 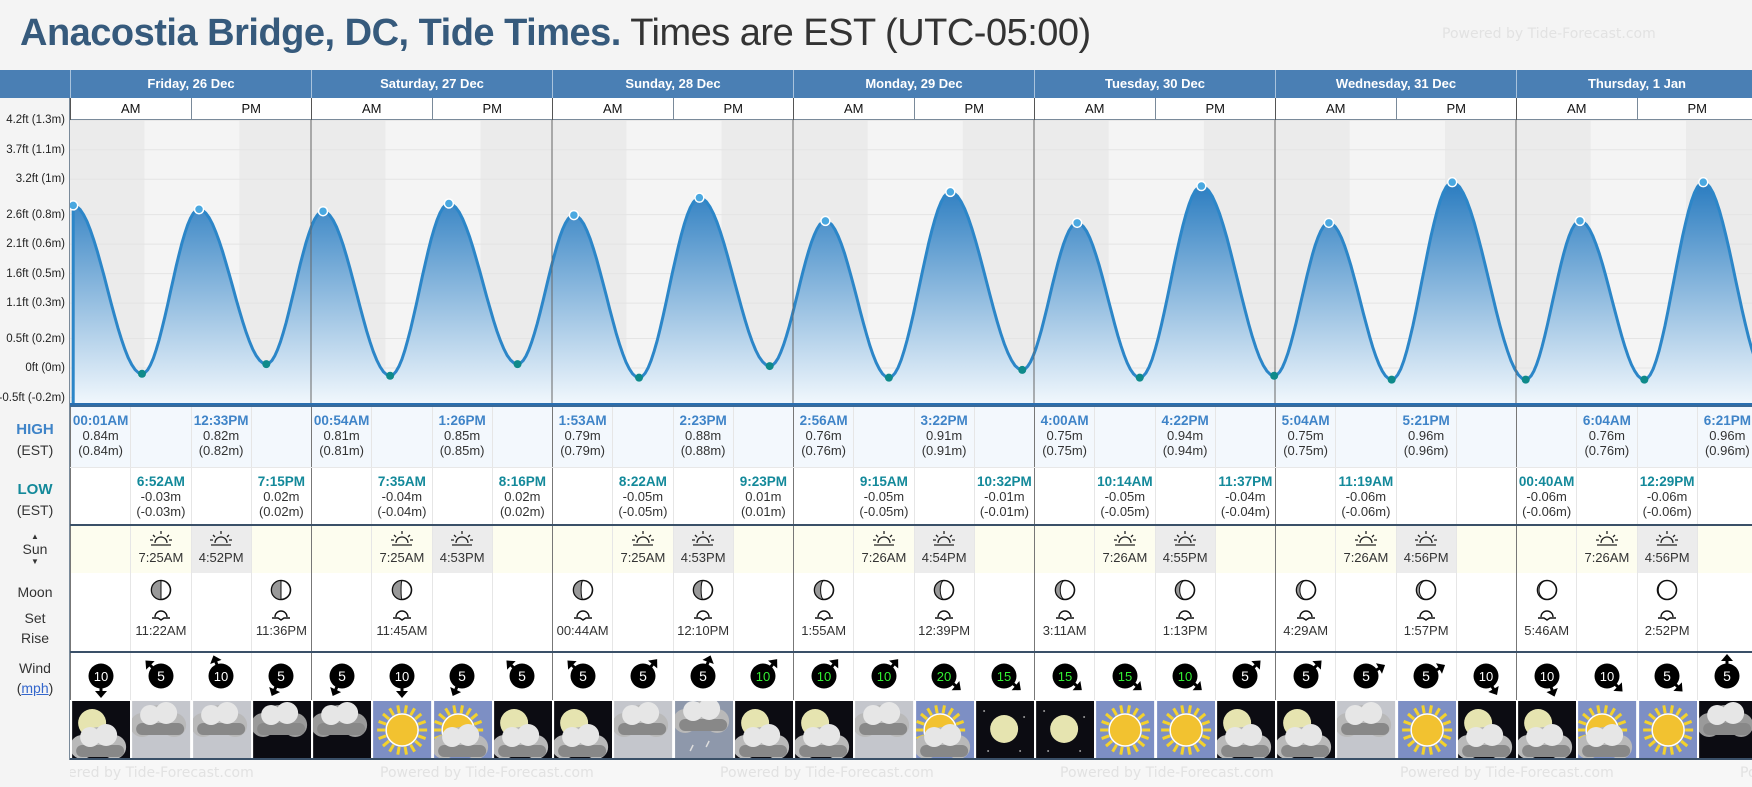 What do you see at coordinates (823, 420) in the screenshot?
I see `high-tide-time: 2:56AM` at bounding box center [823, 420].